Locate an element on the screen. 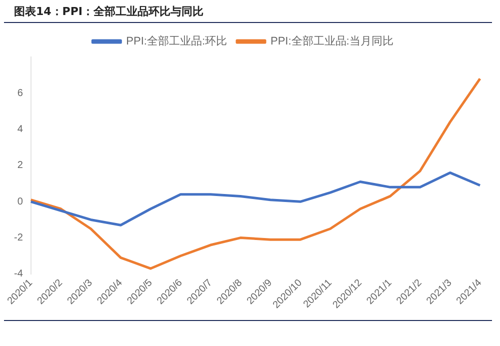  y-tick-label: 2 is located at coordinates (20, 166).